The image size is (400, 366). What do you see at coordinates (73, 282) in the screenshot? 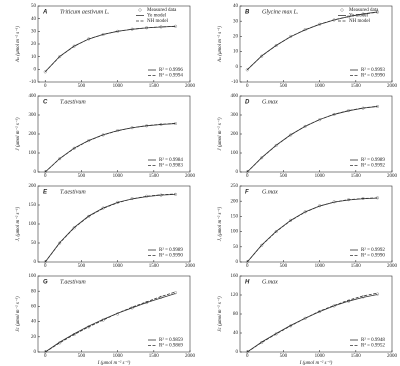
I see `species-label: T.aestivum` at bounding box center [73, 282].